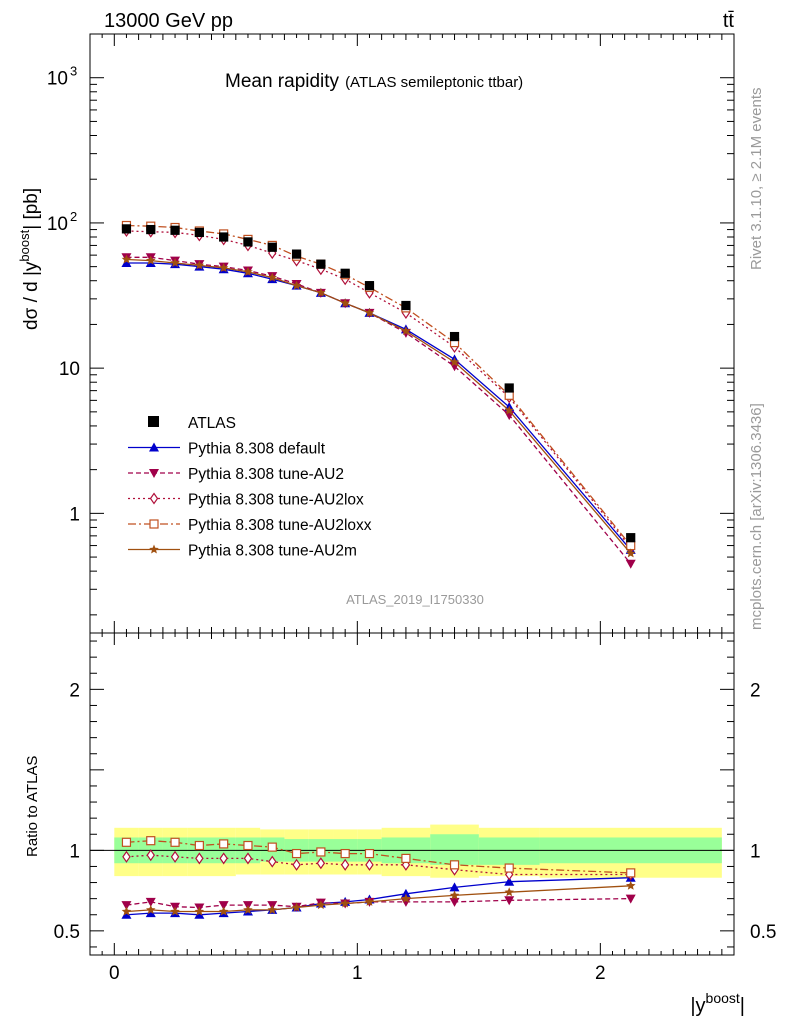 The image size is (786, 1024). Describe the element at coordinates (29, 259) in the screenshot. I see `top-y-axis-title: dσ / d |yboost| [pb]` at that location.